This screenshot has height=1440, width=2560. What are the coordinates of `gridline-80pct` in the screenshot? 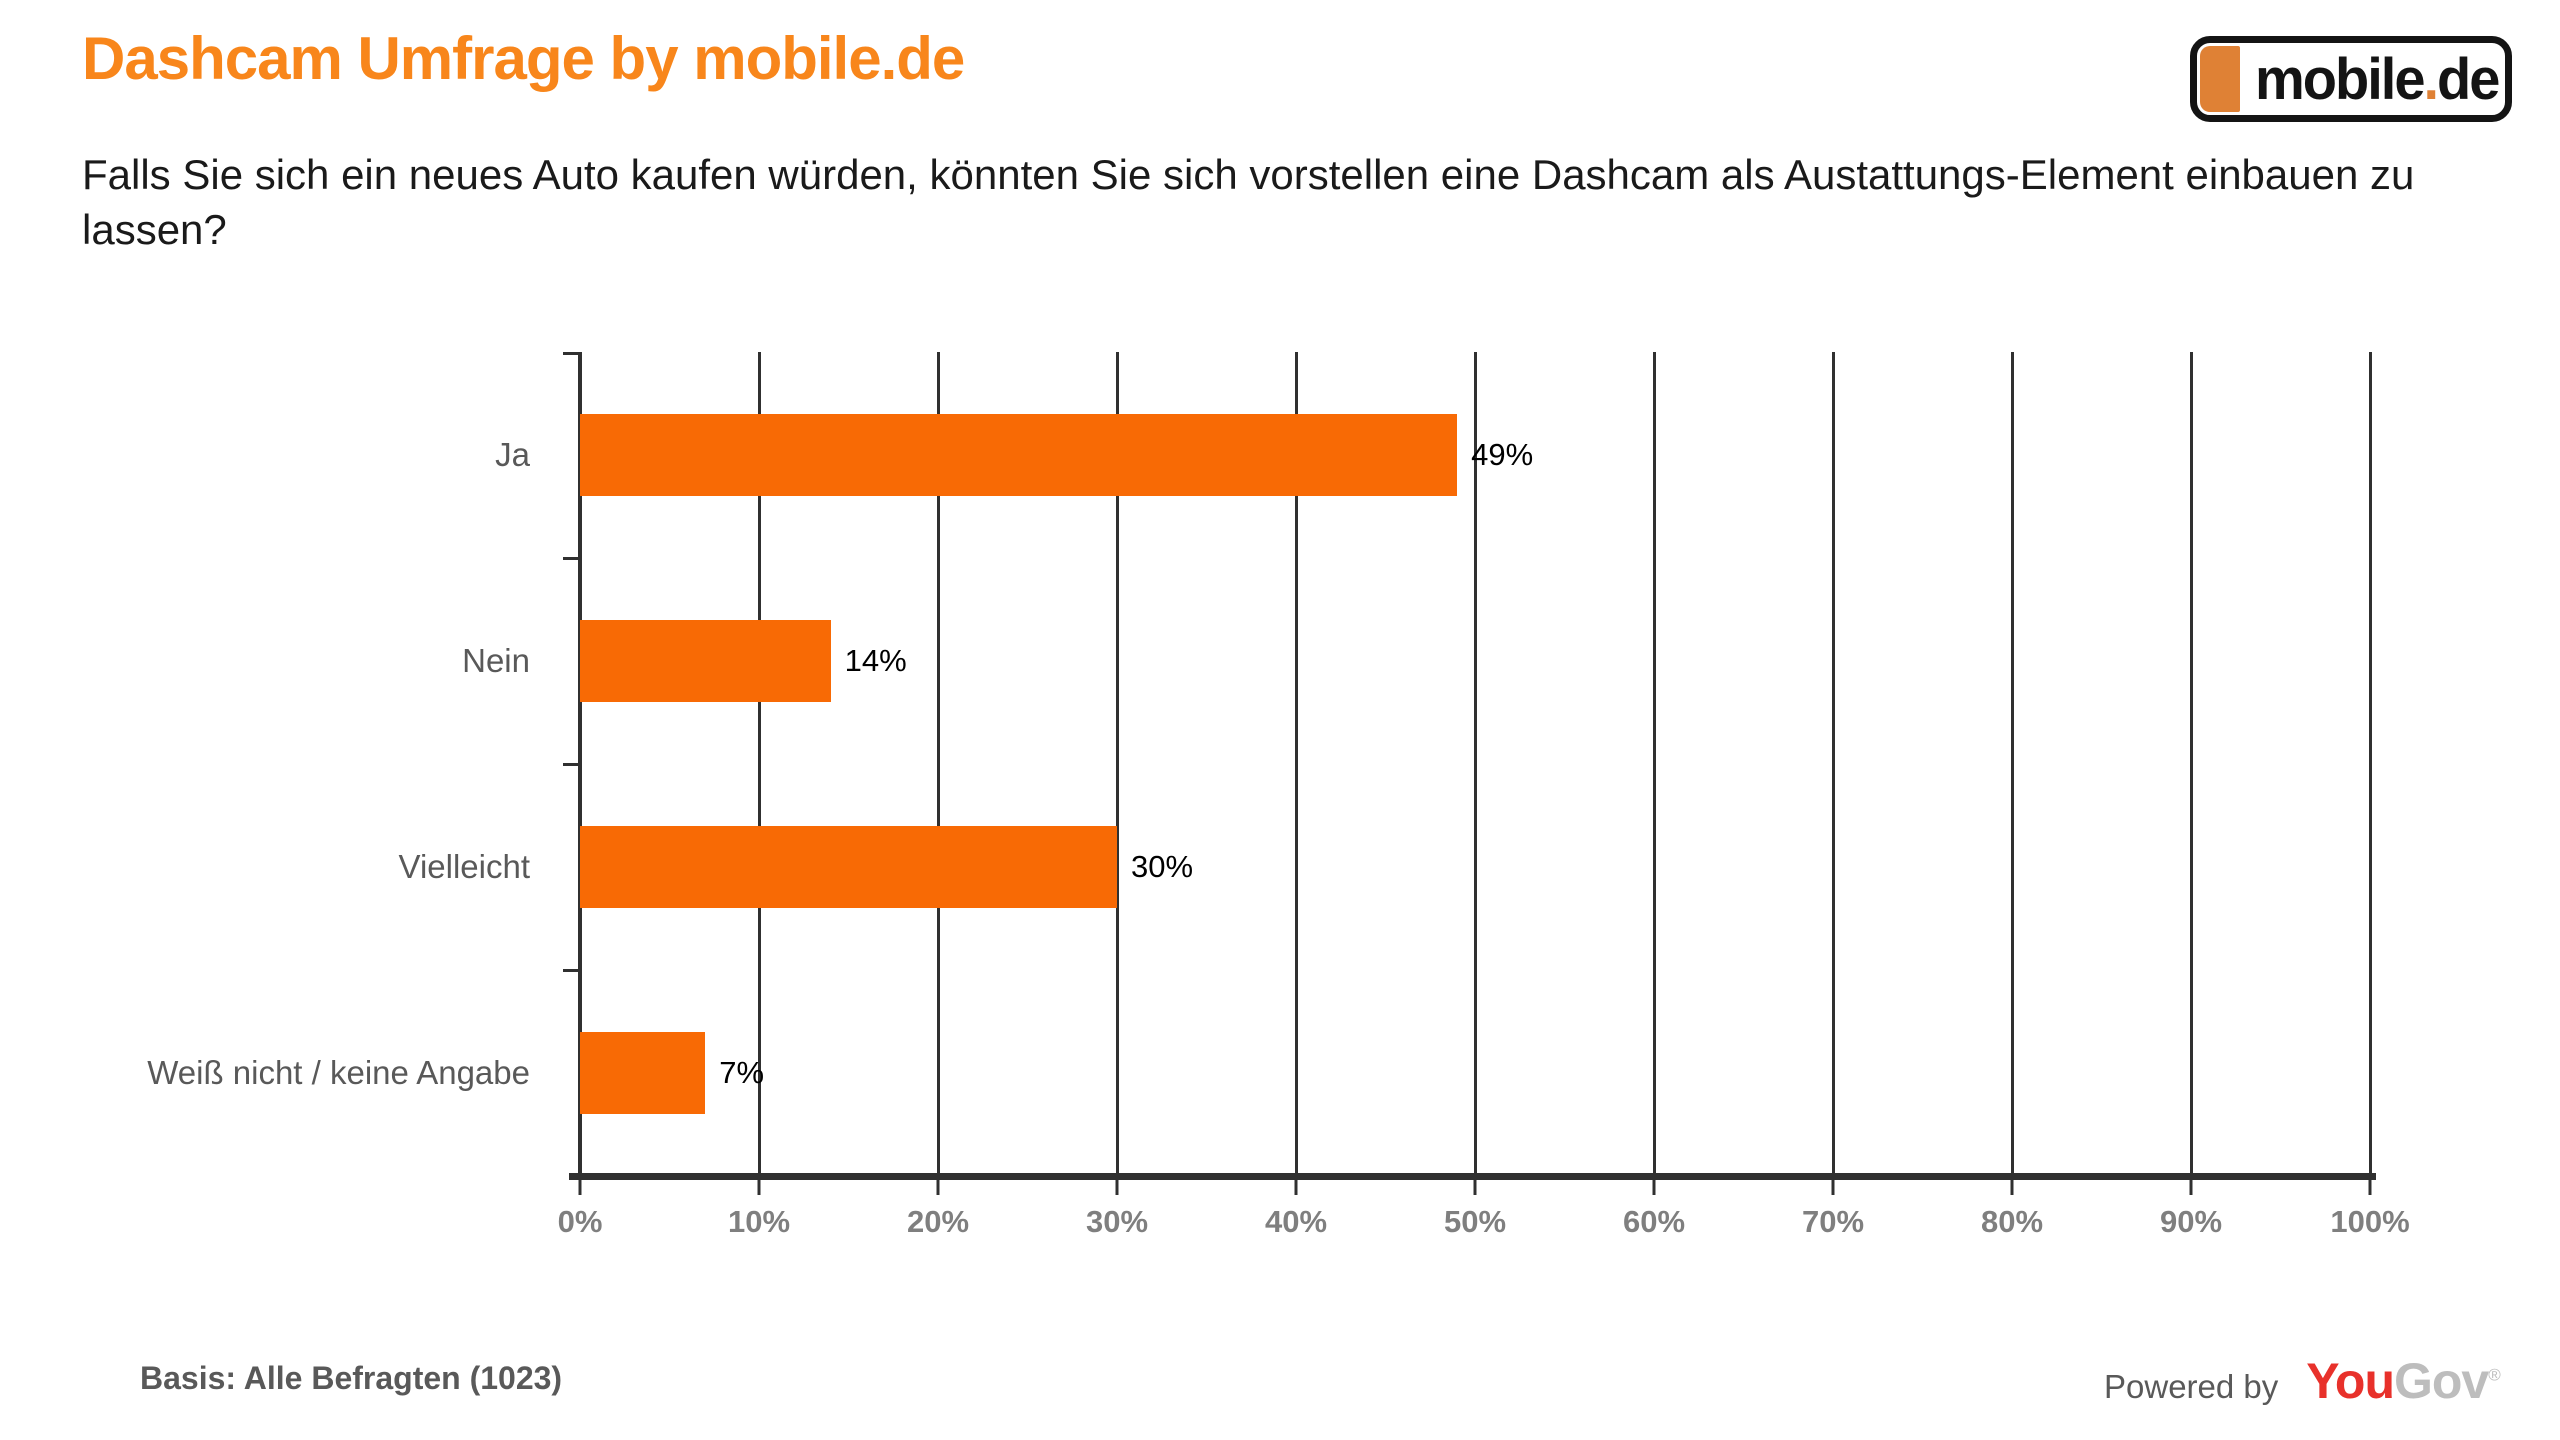 It's located at (2012, 764).